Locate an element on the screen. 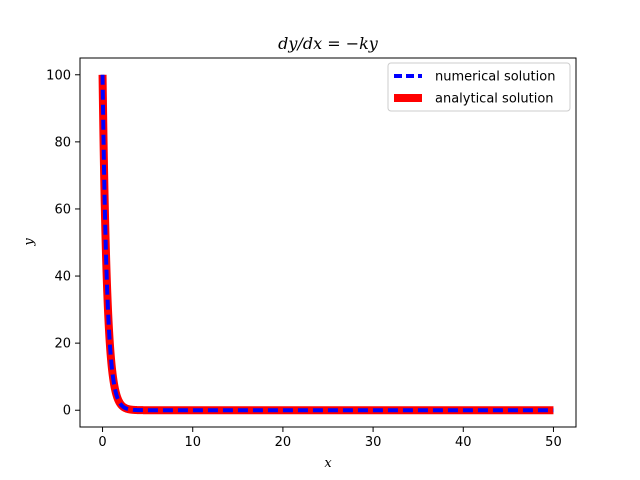 The height and width of the screenshot is (480, 640). y-tick-label: 20 is located at coordinates (62, 344).